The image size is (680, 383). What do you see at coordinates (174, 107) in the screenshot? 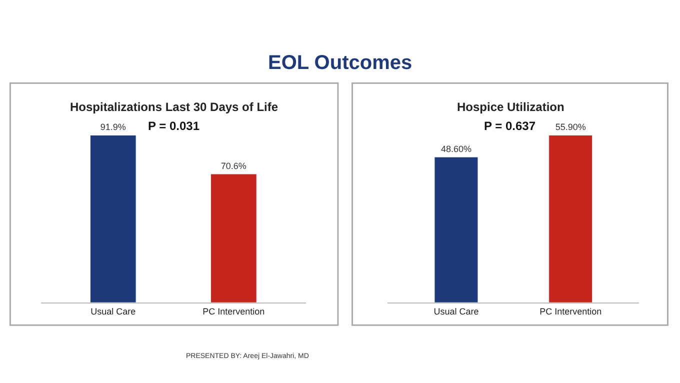
I see `chart-title: Hospitalizations Last 30 Days of Life` at bounding box center [174, 107].